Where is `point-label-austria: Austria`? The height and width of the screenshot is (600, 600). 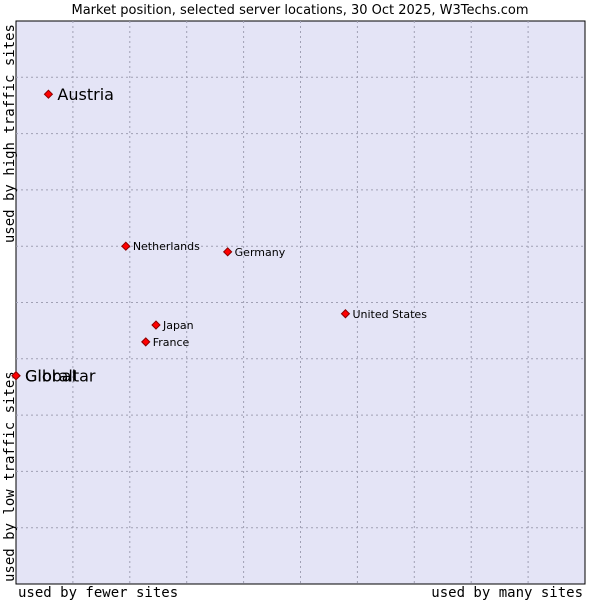 point-label-austria: Austria is located at coordinates (85, 94).